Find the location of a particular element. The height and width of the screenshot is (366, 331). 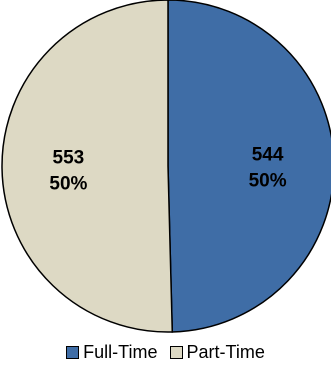

slice-value-label-part-time: 553 is located at coordinates (69, 157).